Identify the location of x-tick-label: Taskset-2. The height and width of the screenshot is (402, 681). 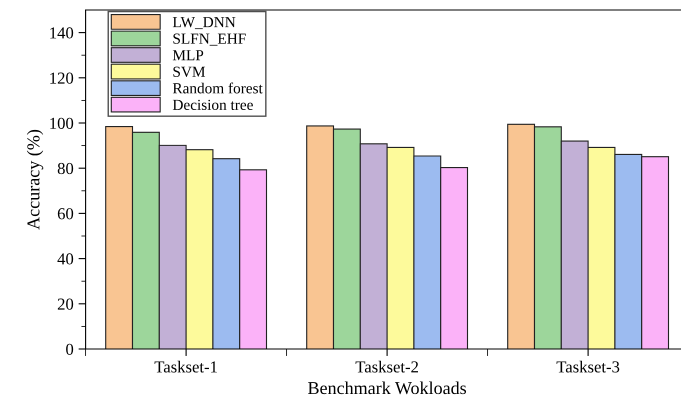
(387, 366).